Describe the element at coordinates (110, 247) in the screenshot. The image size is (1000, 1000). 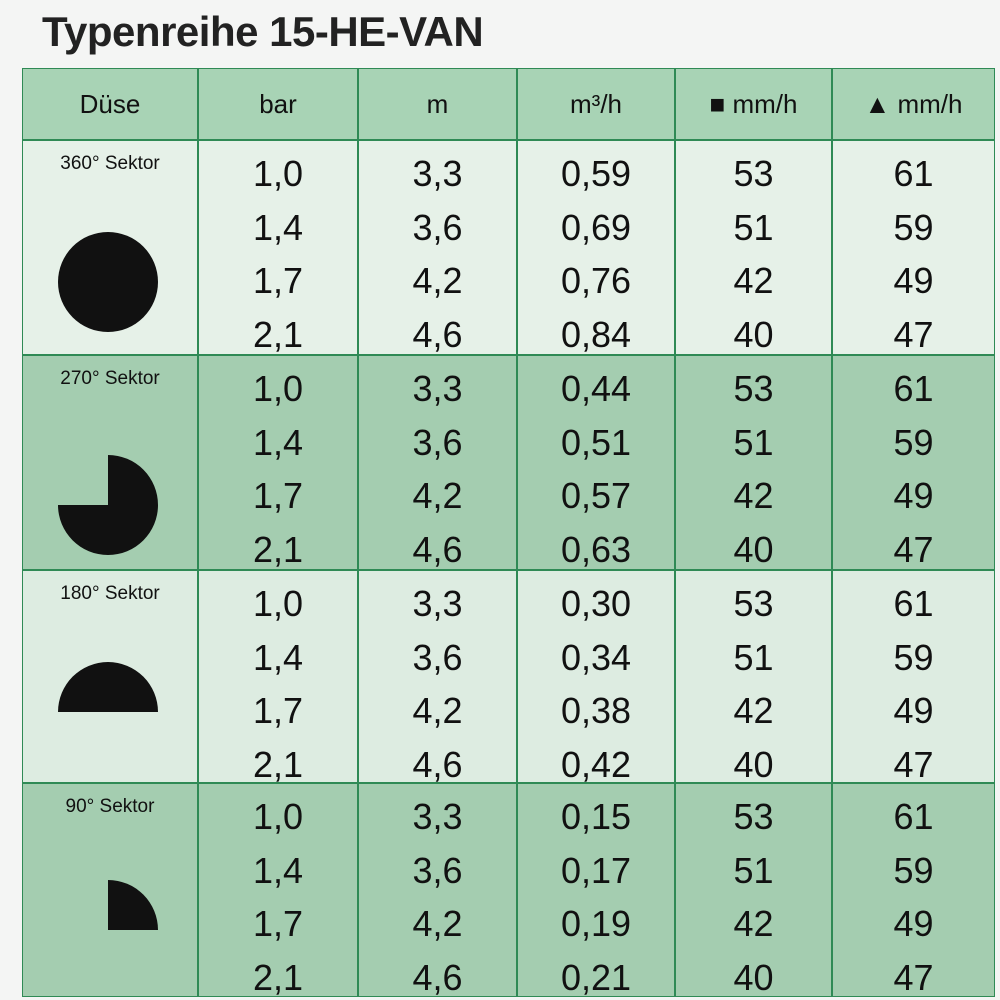
I see `sector-label: 360° Sektor` at that location.